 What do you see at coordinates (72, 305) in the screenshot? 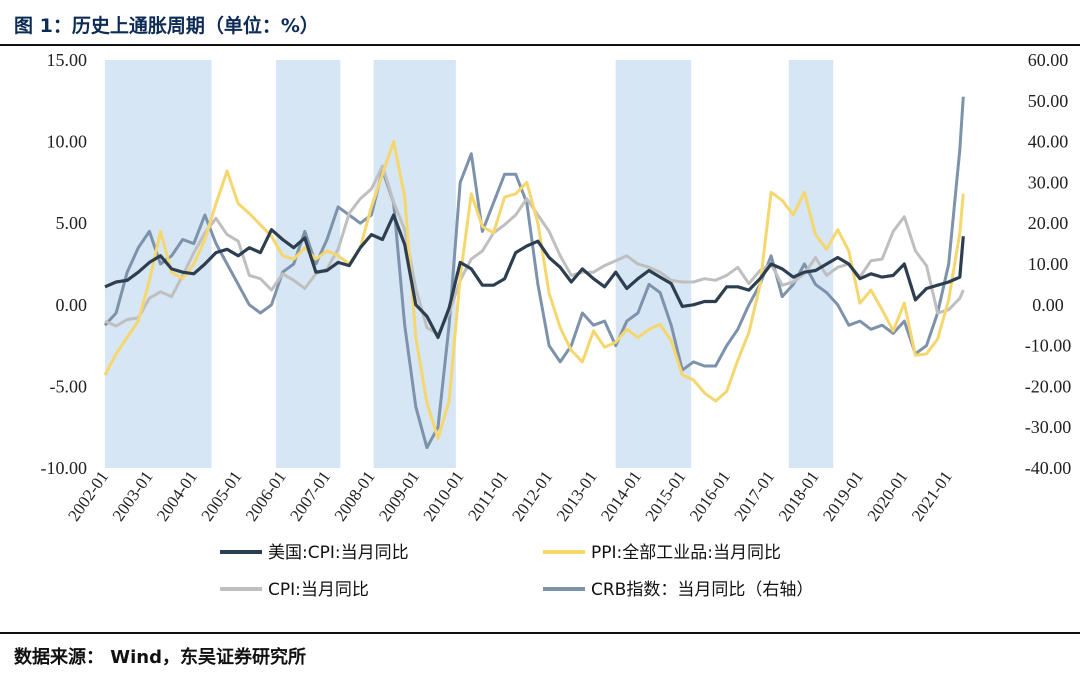
I see `left-tick-label: 0.00` at bounding box center [72, 305].